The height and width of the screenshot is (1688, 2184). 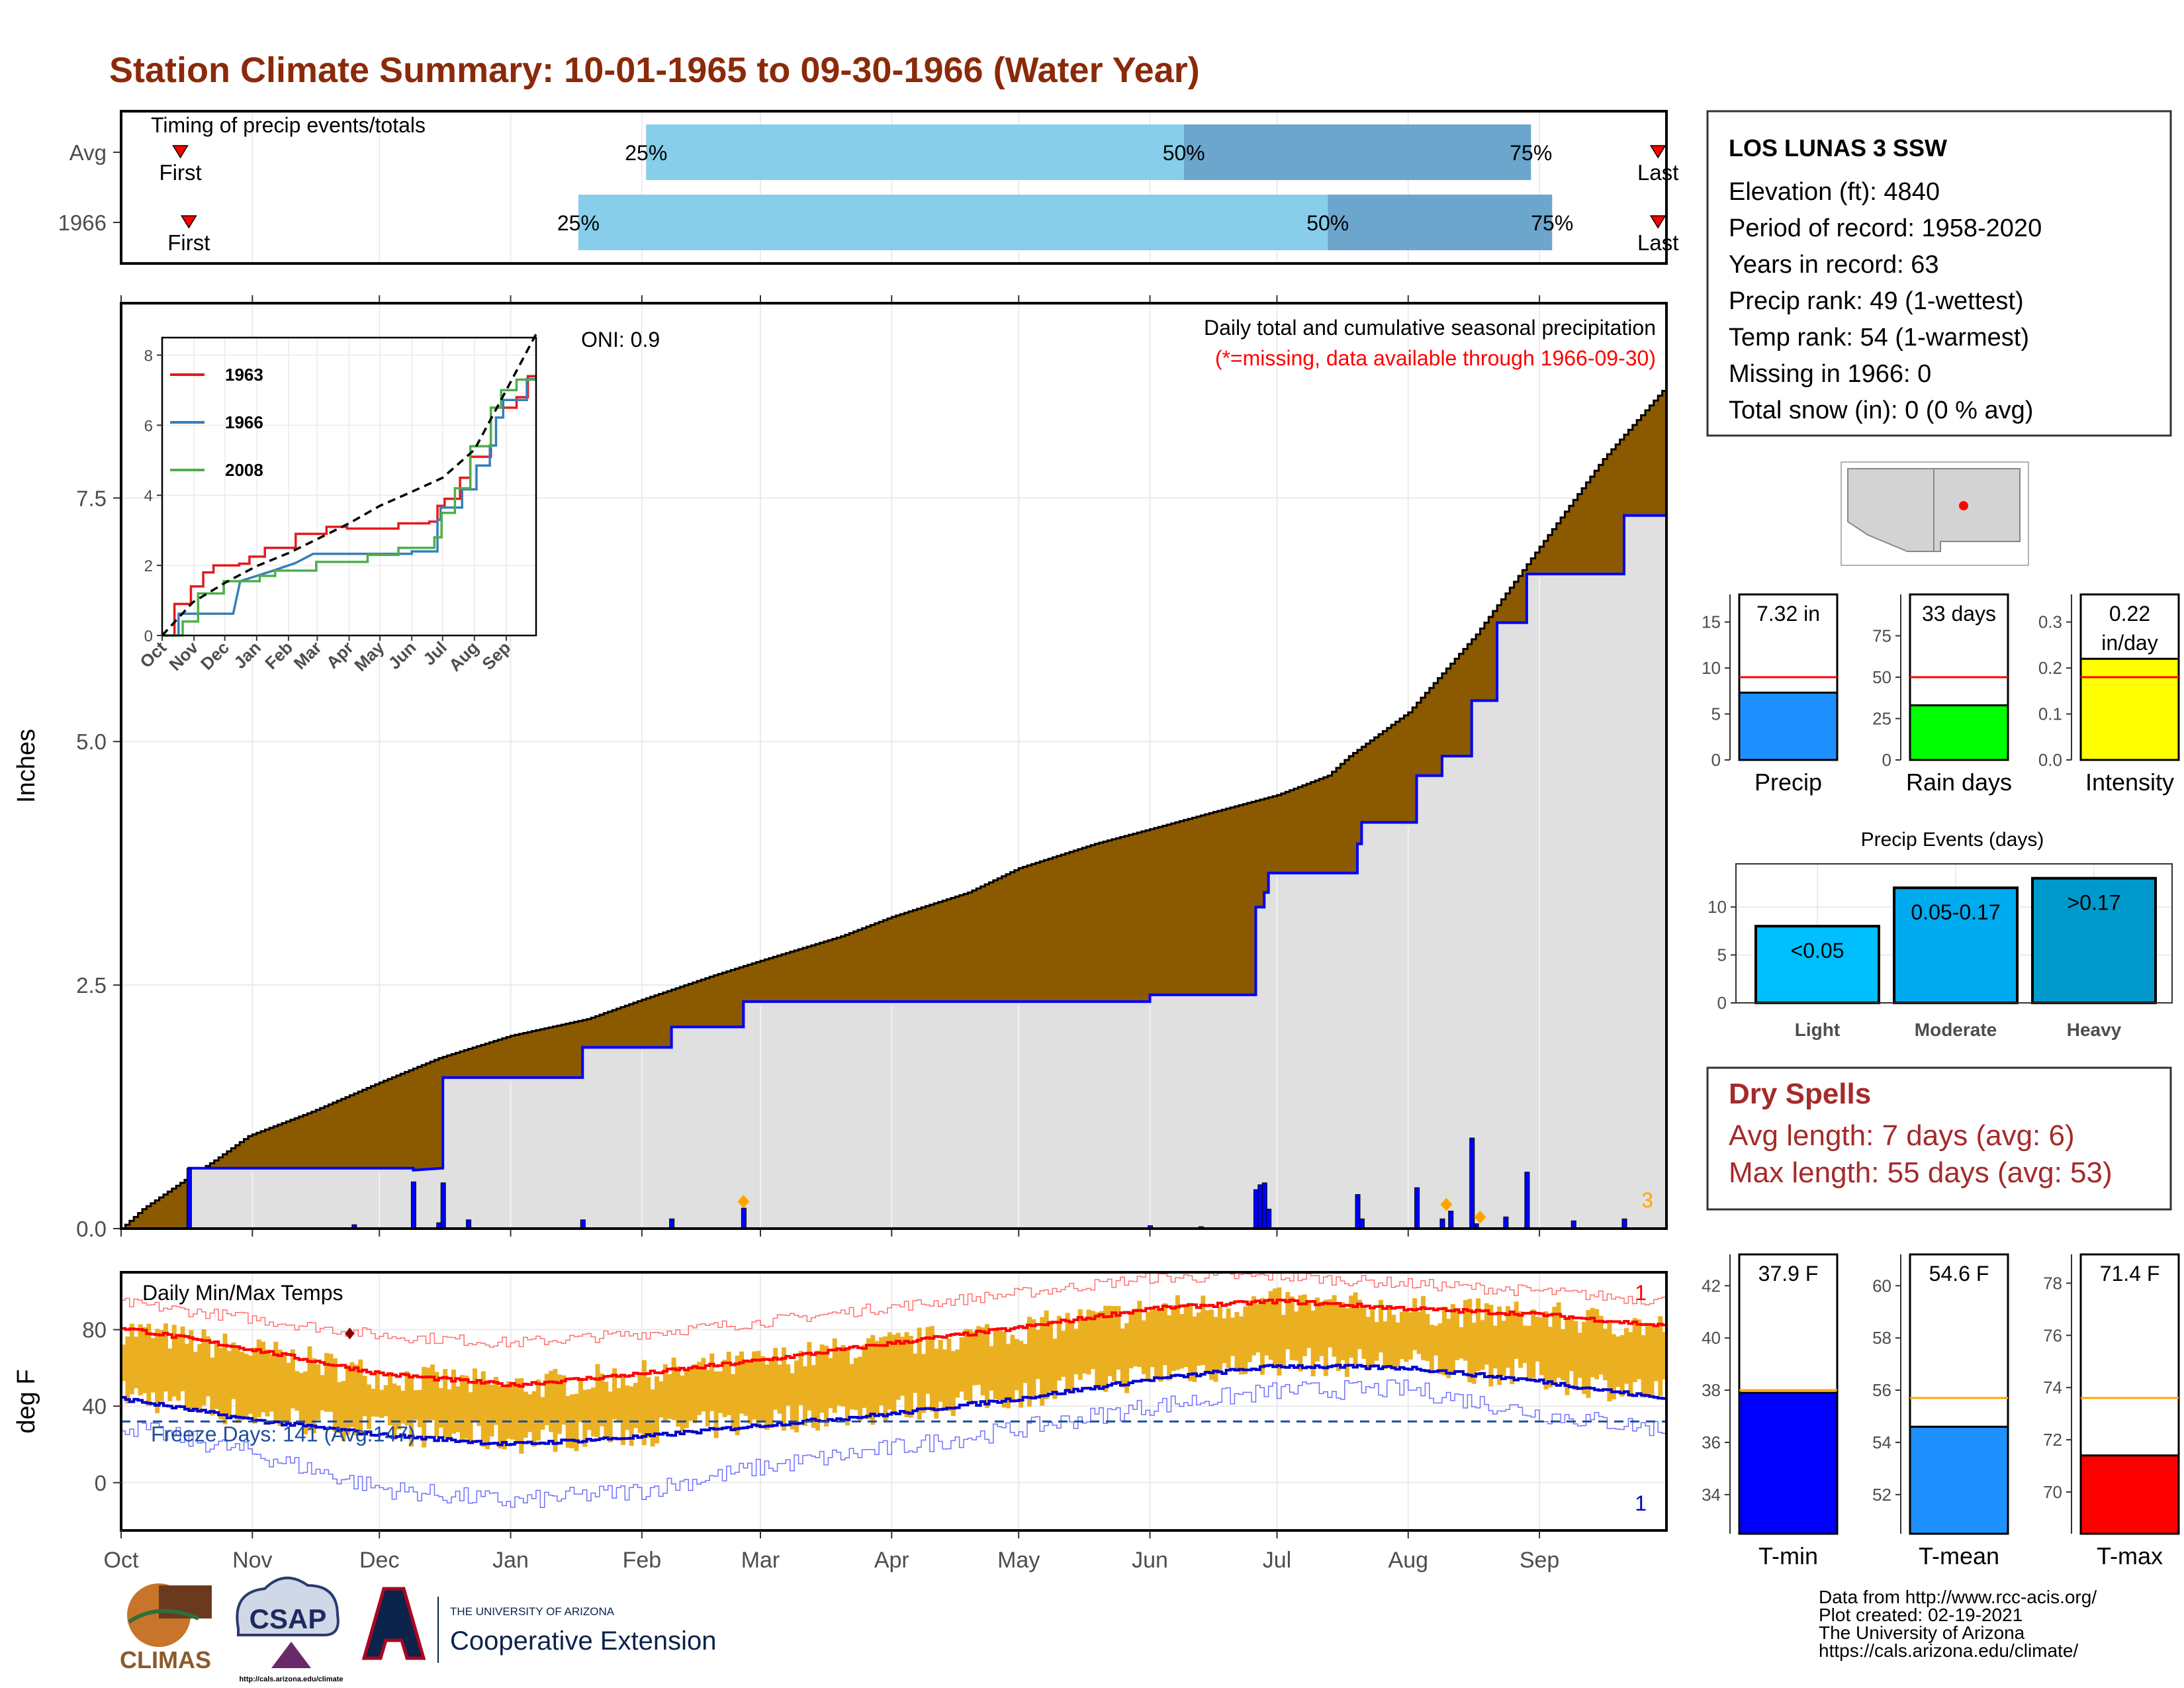 I want to click on inset-series-2008, so click(x=349, y=507).